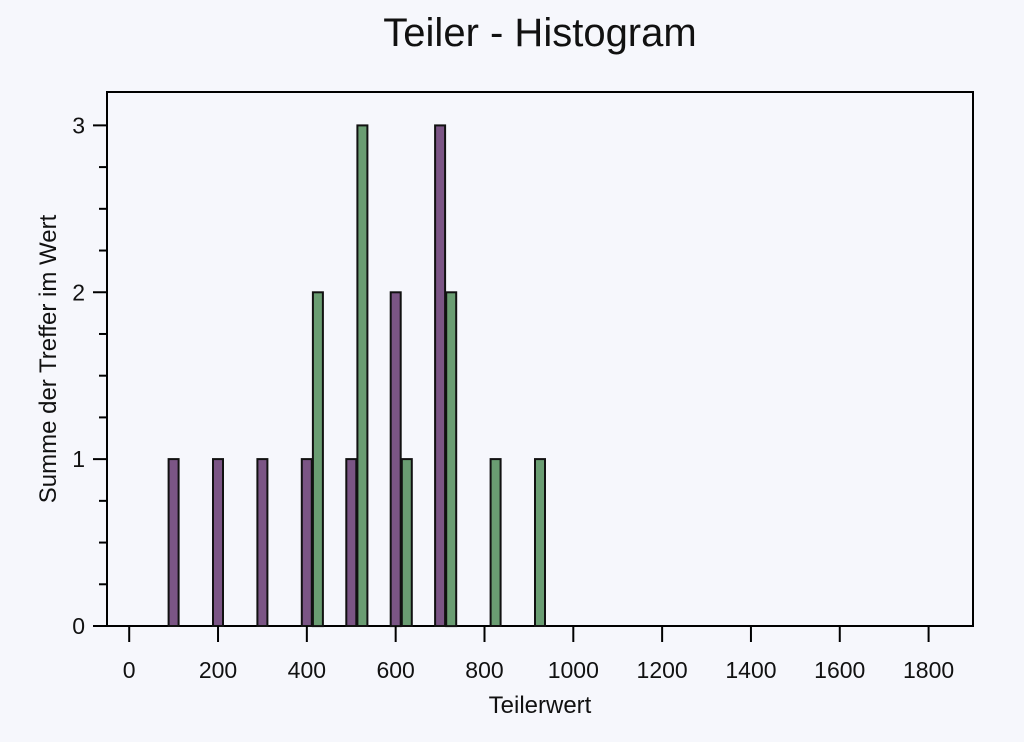 Image resolution: width=1024 pixels, height=742 pixels. I want to click on x-axis-label: Teilerwert, so click(540, 705).